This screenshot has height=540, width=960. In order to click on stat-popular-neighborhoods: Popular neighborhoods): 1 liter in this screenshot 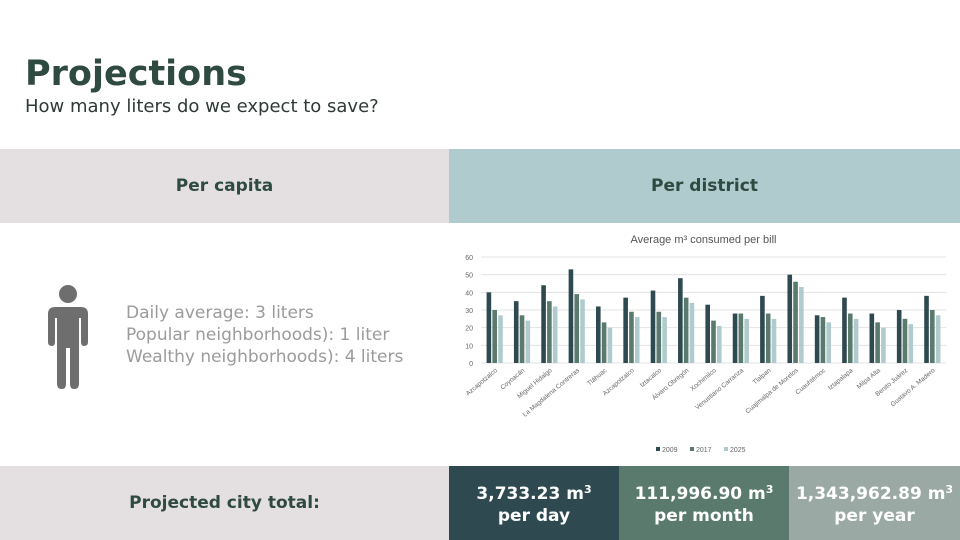, I will do `click(258, 335)`.